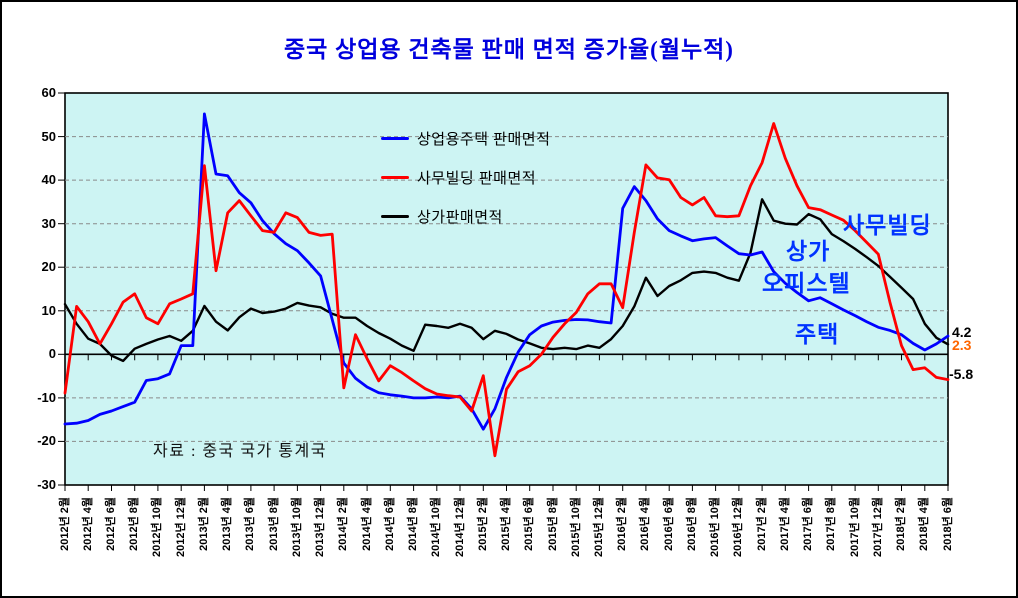 The image size is (1018, 598). Describe the element at coordinates (46, 397) in the screenshot. I see `y-tick-label: -10` at that location.